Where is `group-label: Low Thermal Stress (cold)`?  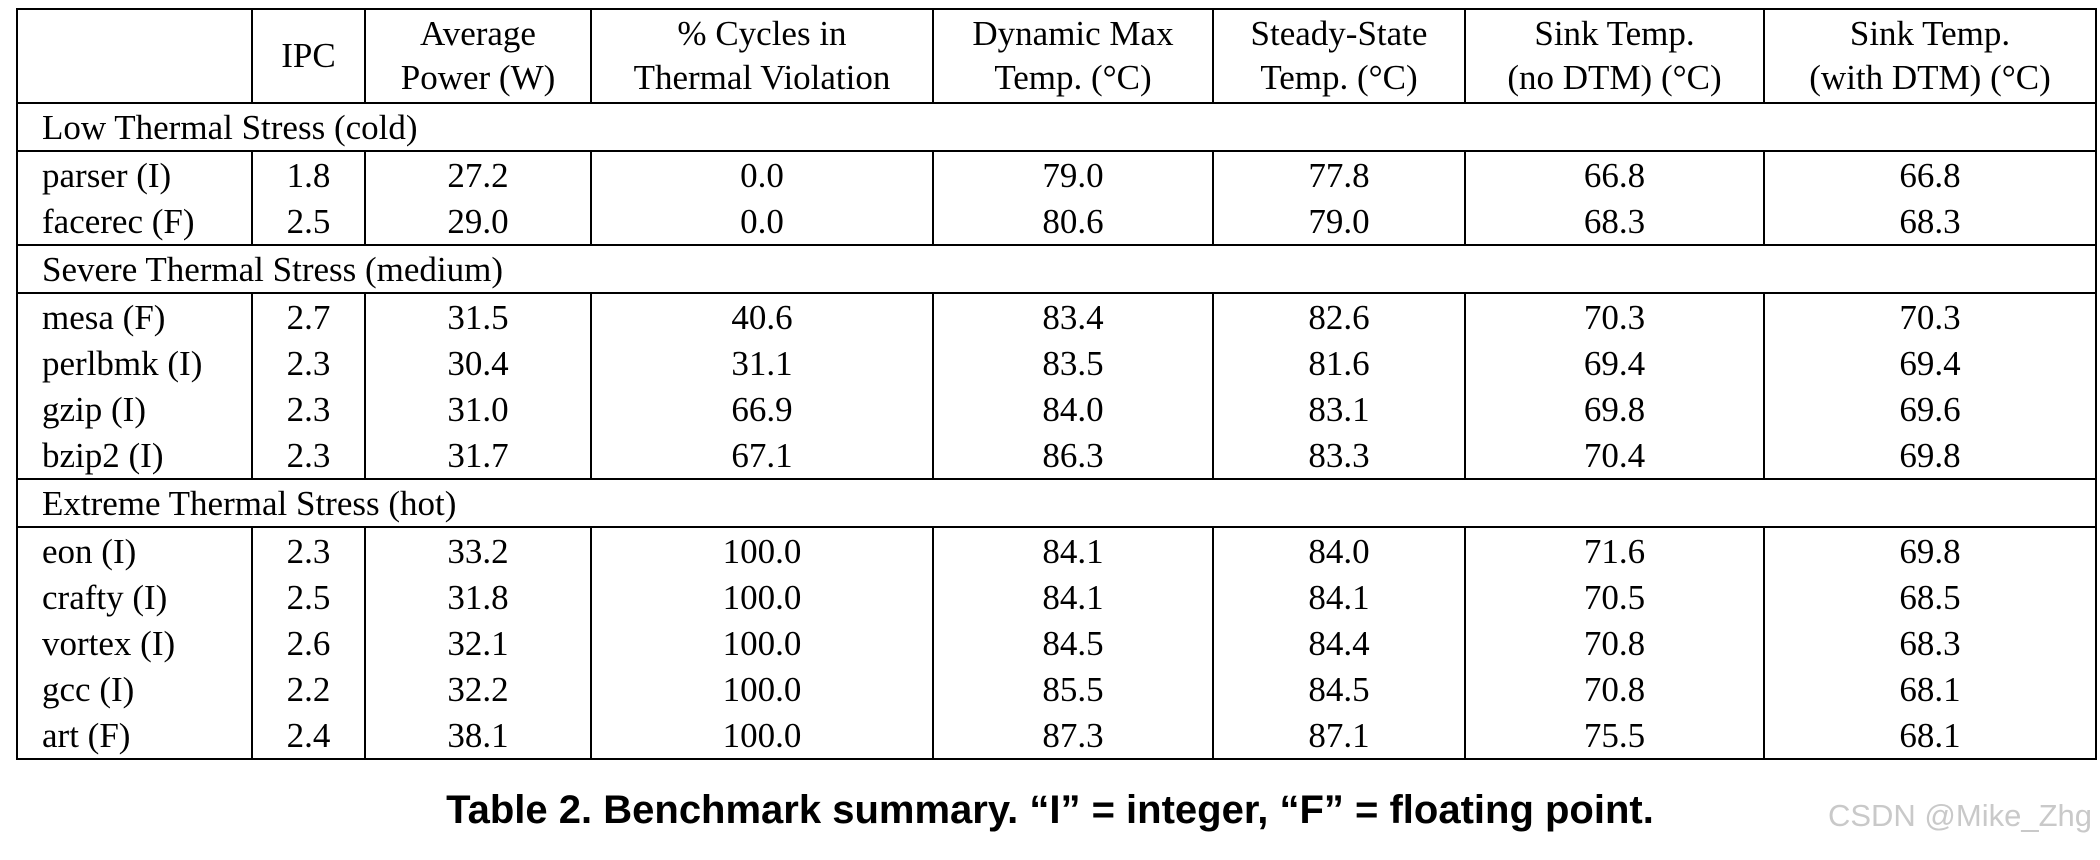 group-label: Low Thermal Stress (cold) is located at coordinates (1056, 127).